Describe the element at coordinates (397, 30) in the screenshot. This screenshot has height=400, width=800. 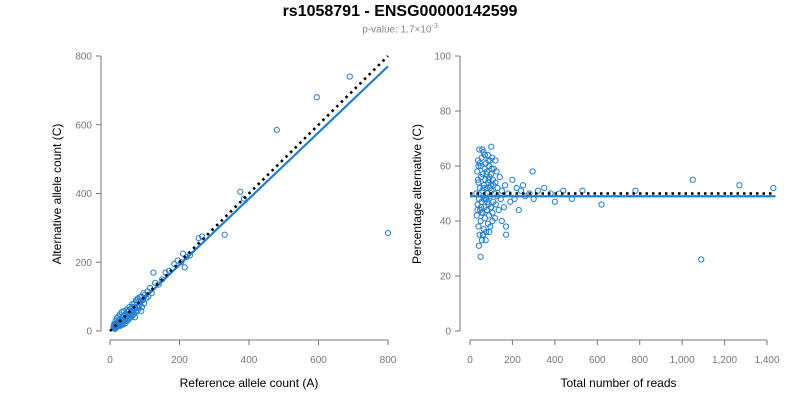
I see `subtitle-prefix: p-value: 1.7×10` at that location.